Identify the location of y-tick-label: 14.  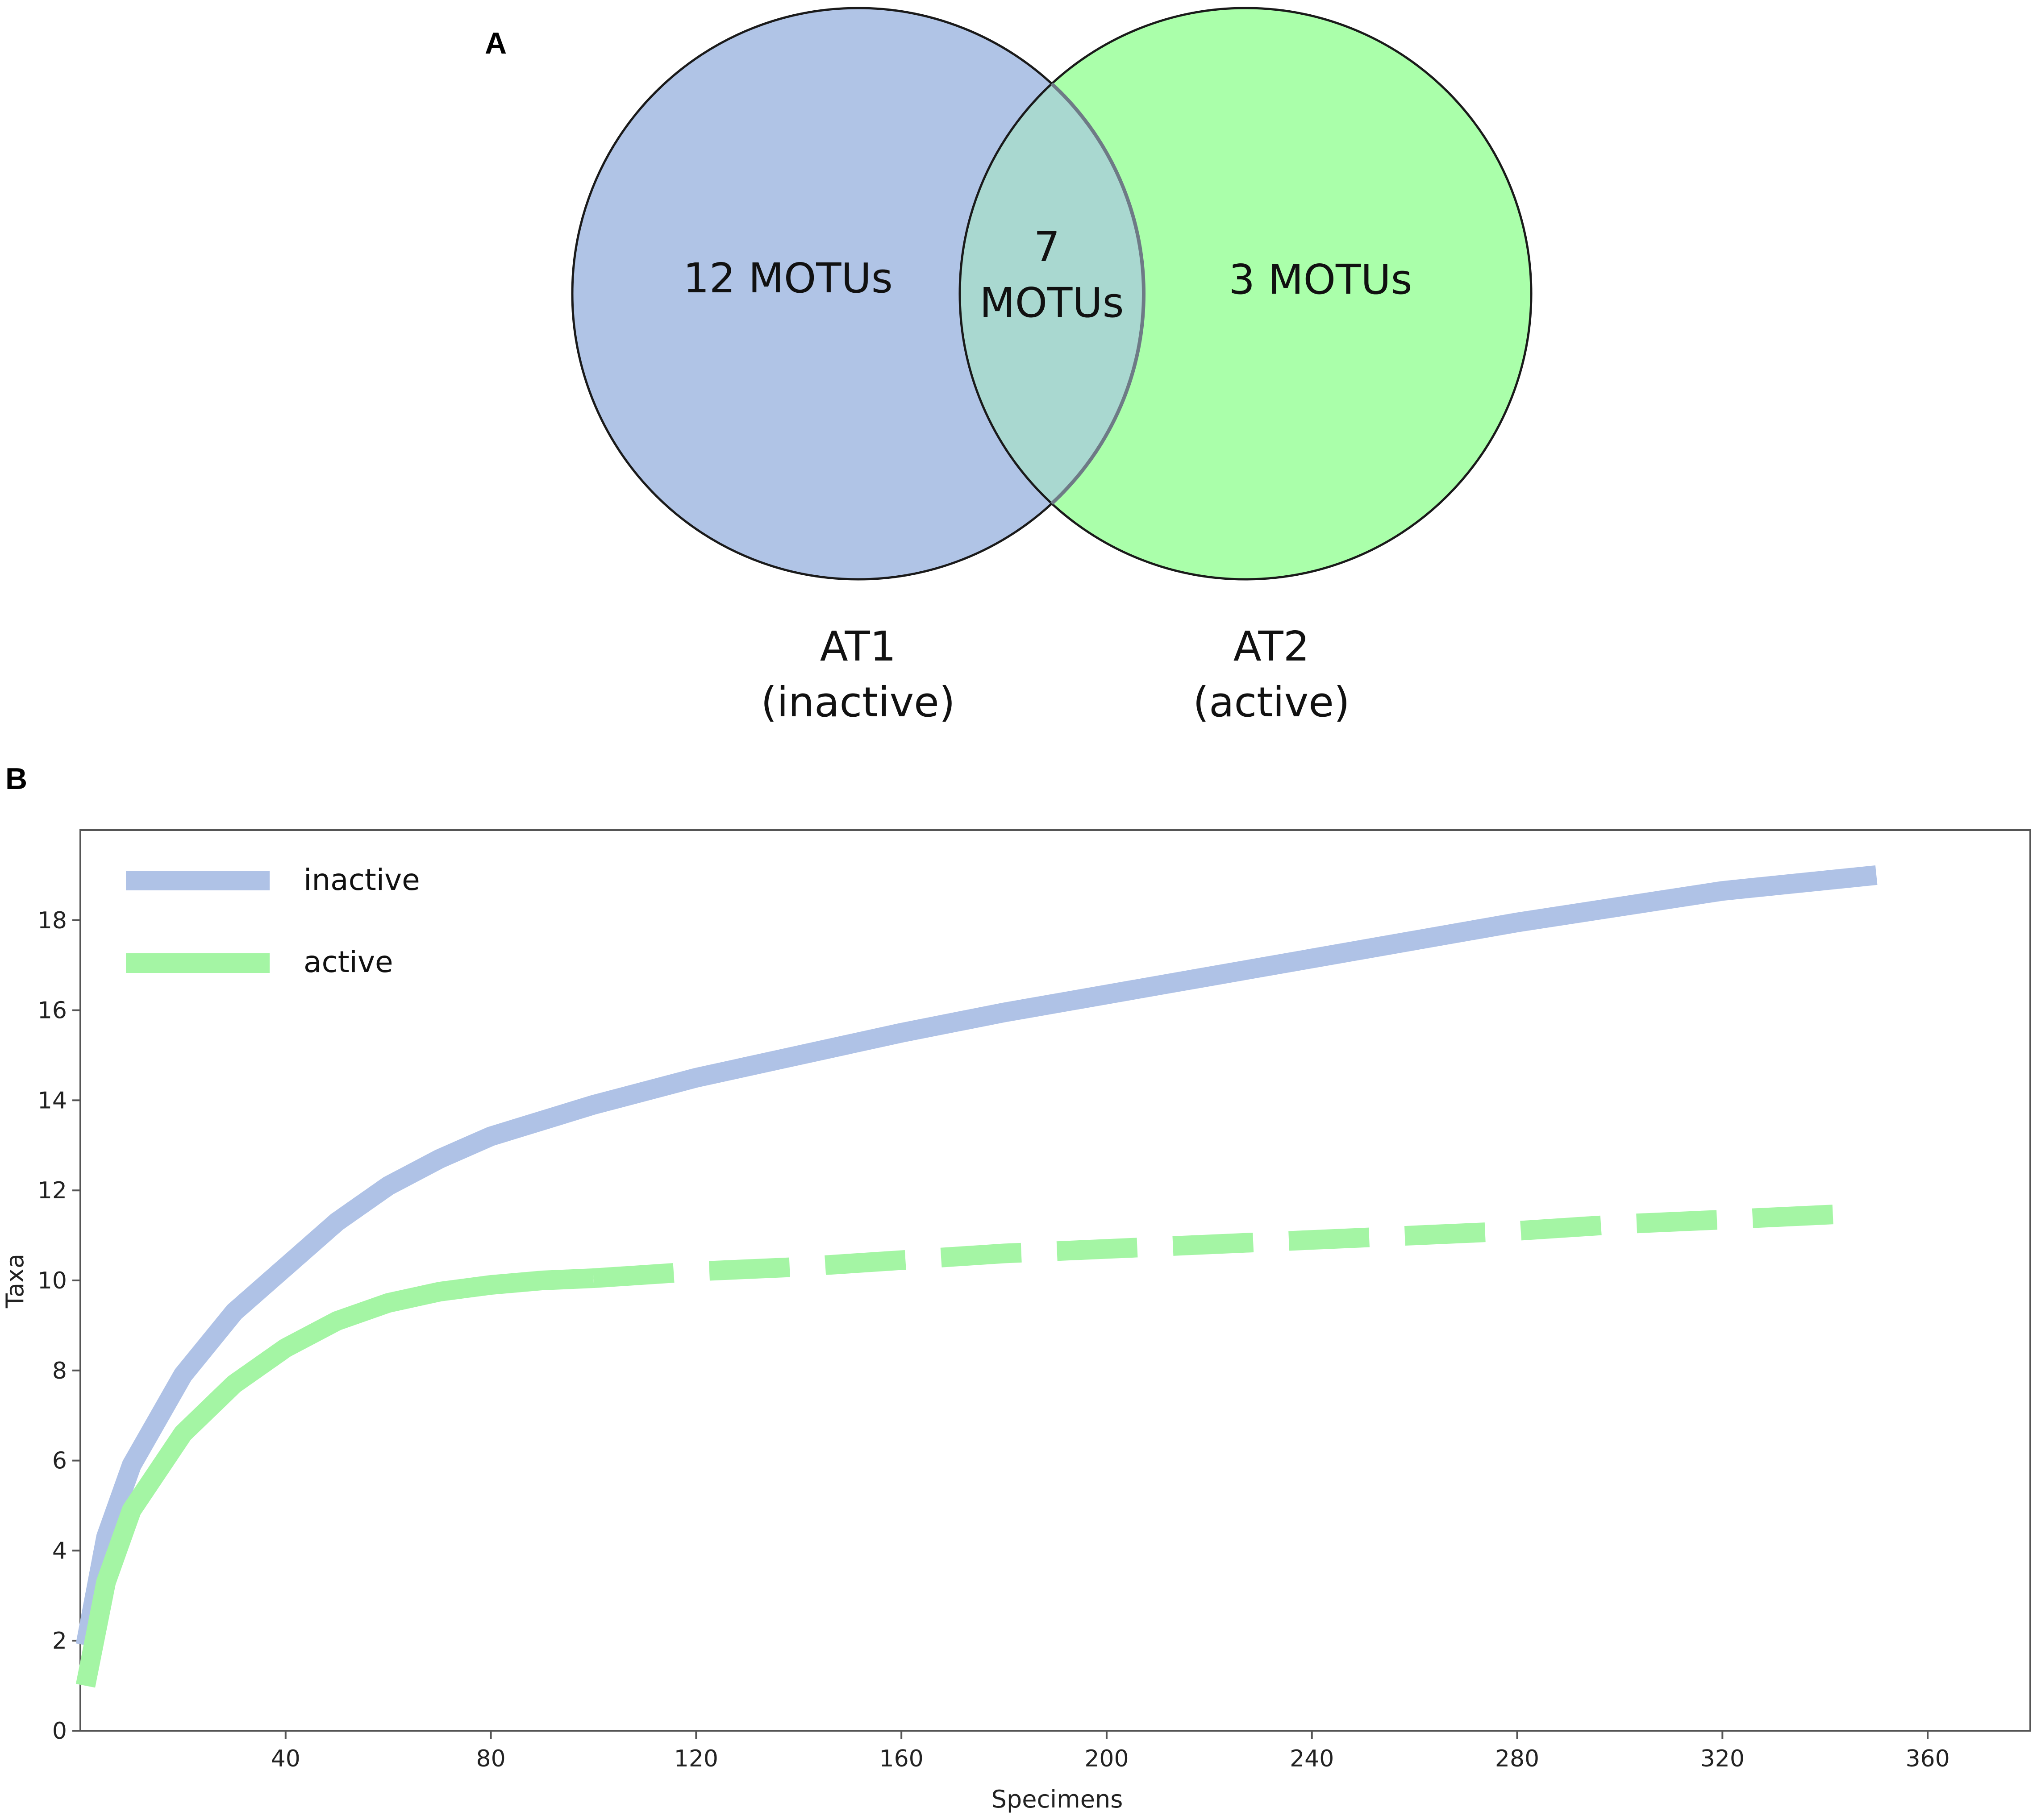
(52, 1100).